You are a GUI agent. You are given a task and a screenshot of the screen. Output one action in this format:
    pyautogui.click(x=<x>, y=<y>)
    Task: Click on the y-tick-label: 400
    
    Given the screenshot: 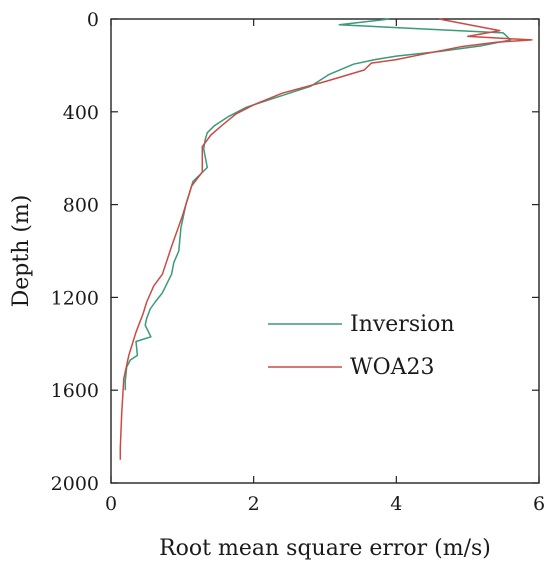 What is the action you would take?
    pyautogui.click(x=81, y=113)
    